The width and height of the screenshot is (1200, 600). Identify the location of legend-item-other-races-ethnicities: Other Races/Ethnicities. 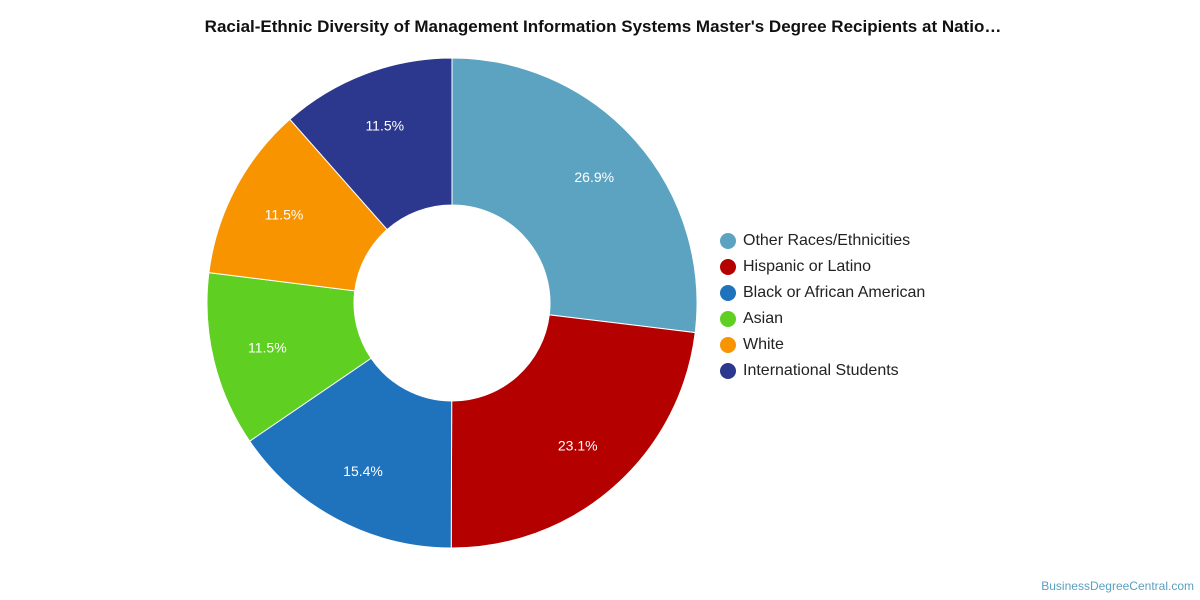
(822, 241).